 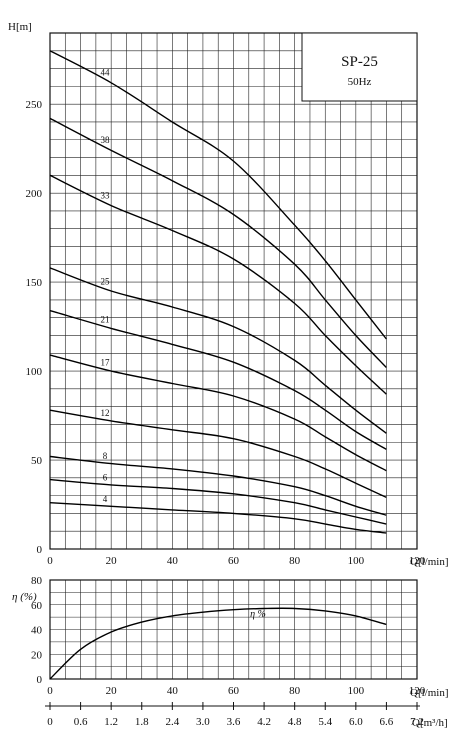 What do you see at coordinates (34, 372) in the screenshot?
I see `head-y-tick-label: 100` at bounding box center [34, 372].